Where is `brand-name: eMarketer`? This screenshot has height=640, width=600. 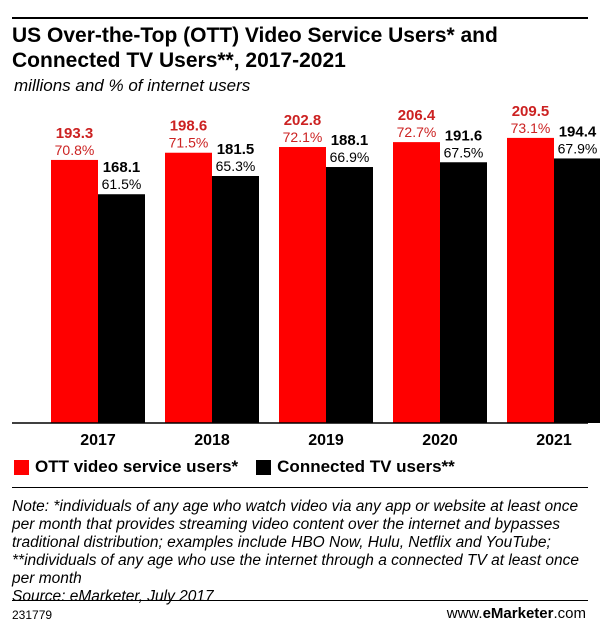
brand-name: eMarketer is located at coordinates (518, 613).